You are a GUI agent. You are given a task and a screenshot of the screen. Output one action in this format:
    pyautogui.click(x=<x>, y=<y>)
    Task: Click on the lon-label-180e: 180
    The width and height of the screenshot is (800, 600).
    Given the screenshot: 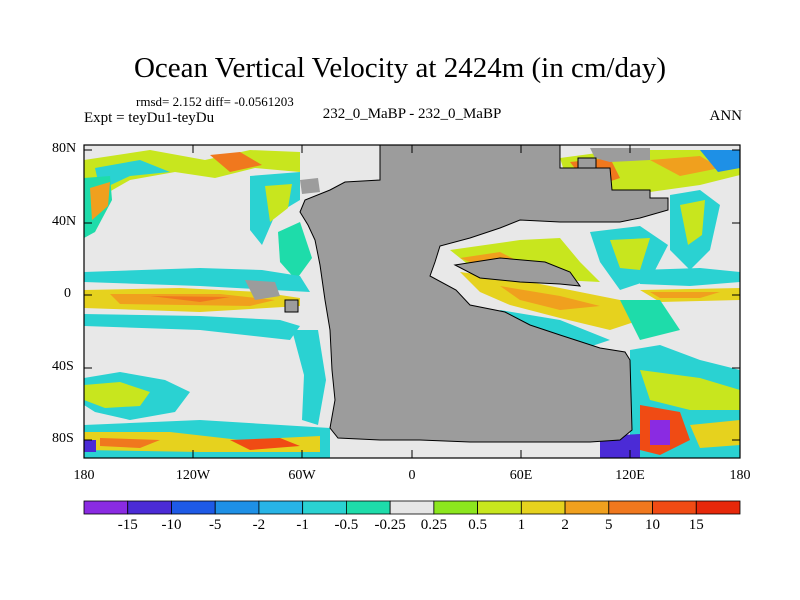 What is the action you would take?
    pyautogui.click(x=740, y=475)
    